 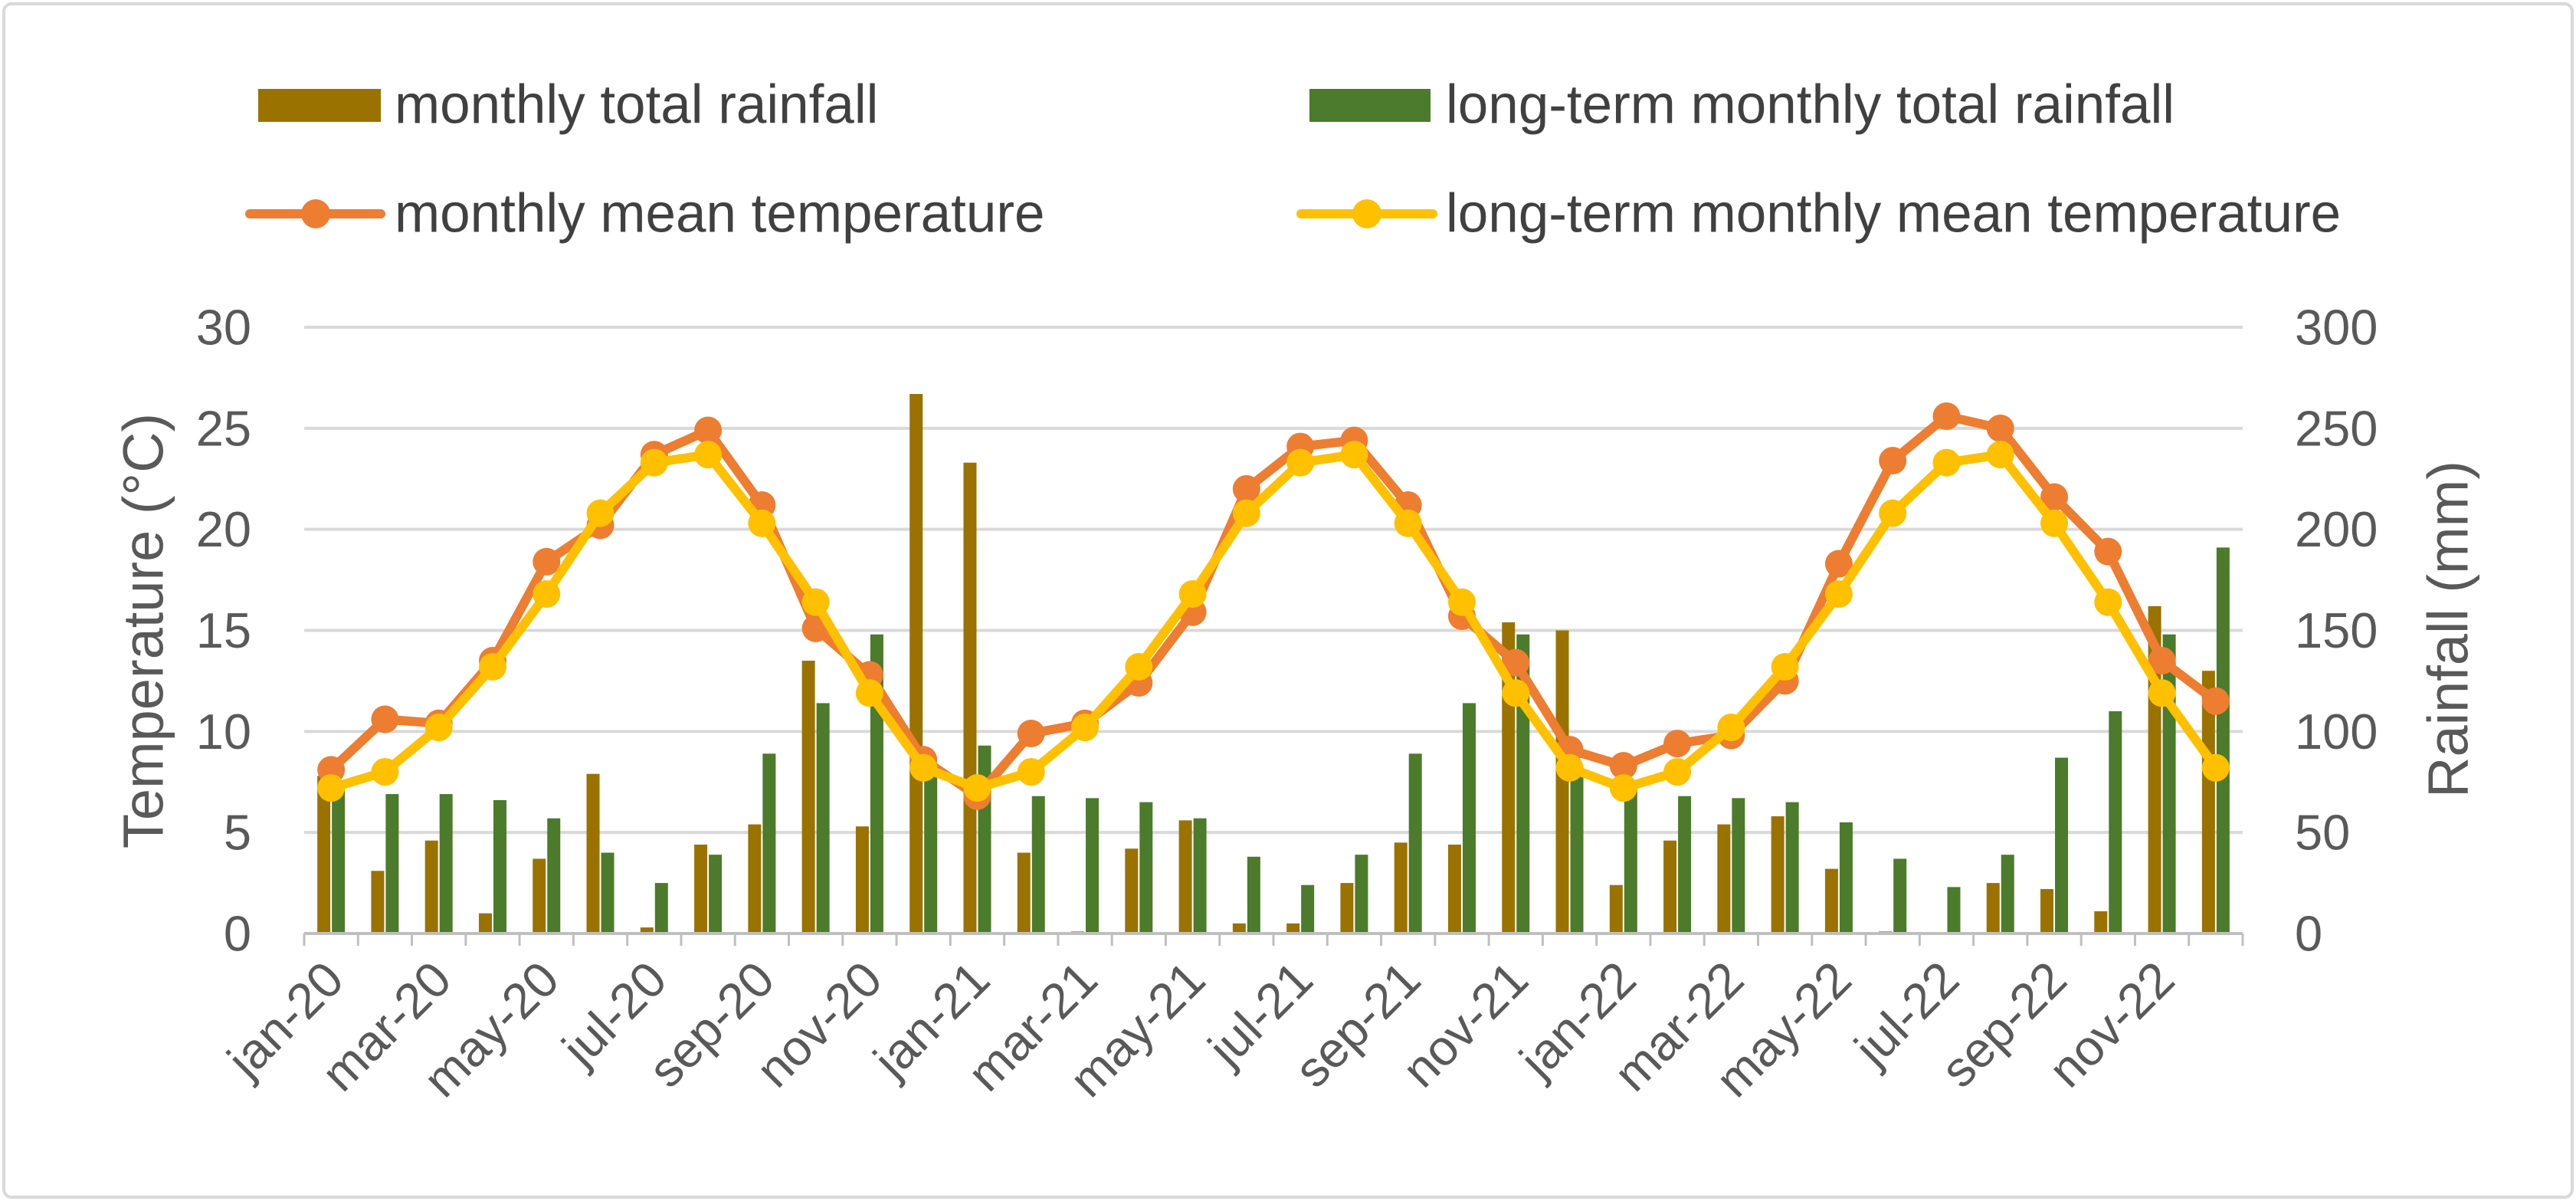 I want to click on legend-item-long-term-monthly-mean-temperature: long-term monthly mean temperature, so click(x=1818, y=214).